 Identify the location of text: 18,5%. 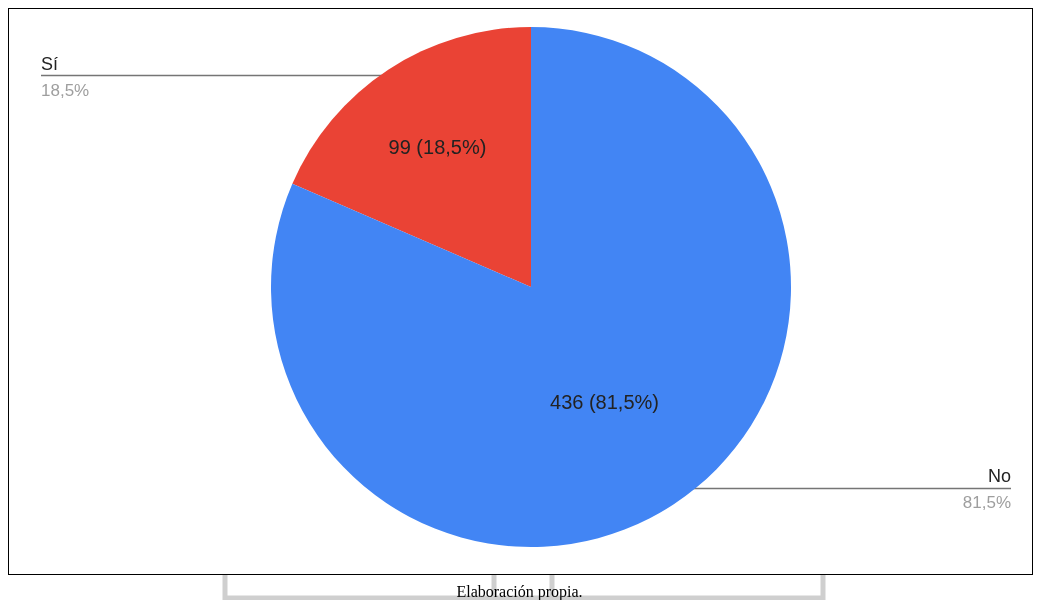
(65, 90).